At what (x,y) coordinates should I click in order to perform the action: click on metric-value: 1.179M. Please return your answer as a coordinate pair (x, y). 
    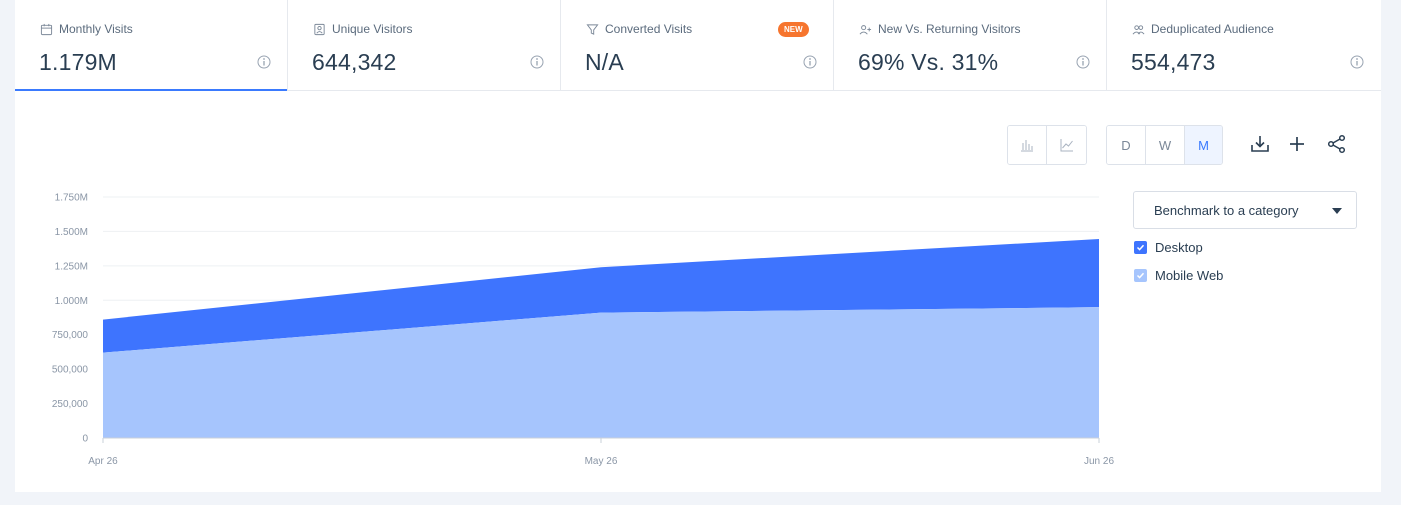
    Looking at the image, I should click on (78, 62).